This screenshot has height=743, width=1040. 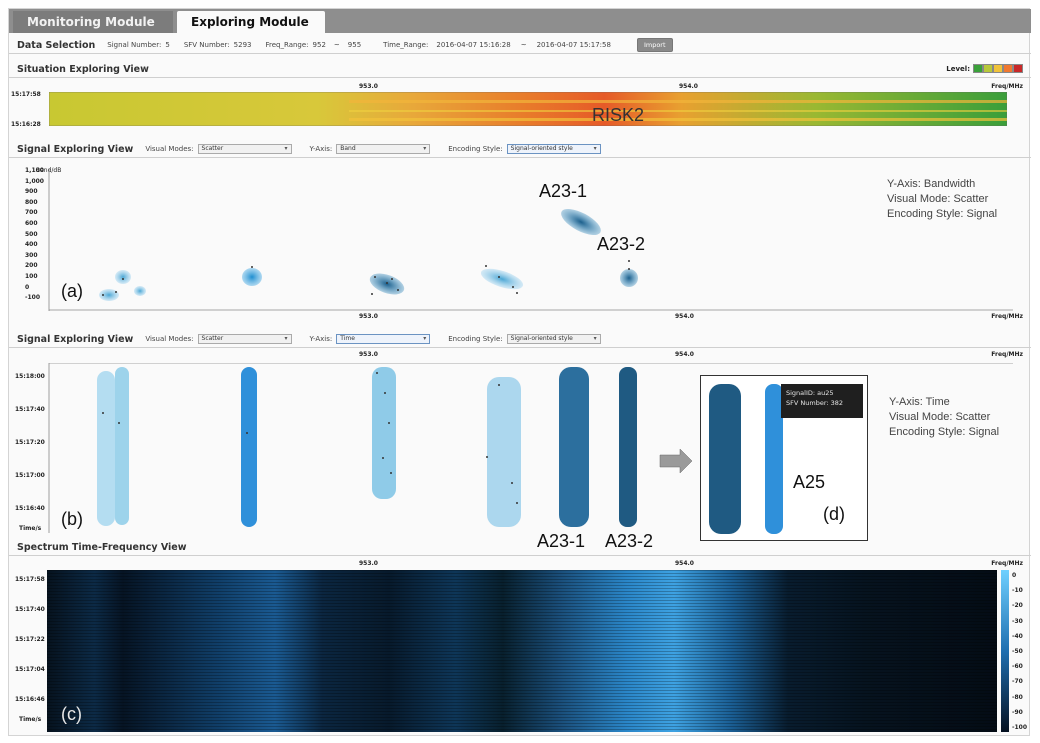 I want to click on y-axis-select-2: Time, so click(x=383, y=339).